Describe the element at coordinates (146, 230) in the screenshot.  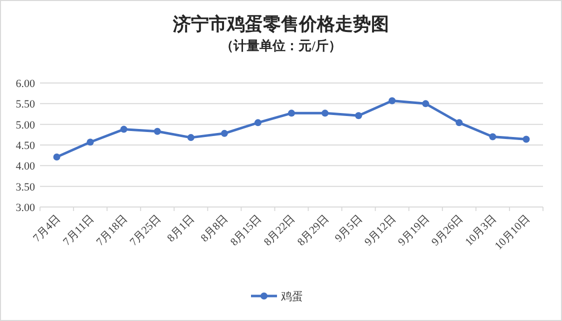
I see `x-tick-label: 7月25日` at that location.